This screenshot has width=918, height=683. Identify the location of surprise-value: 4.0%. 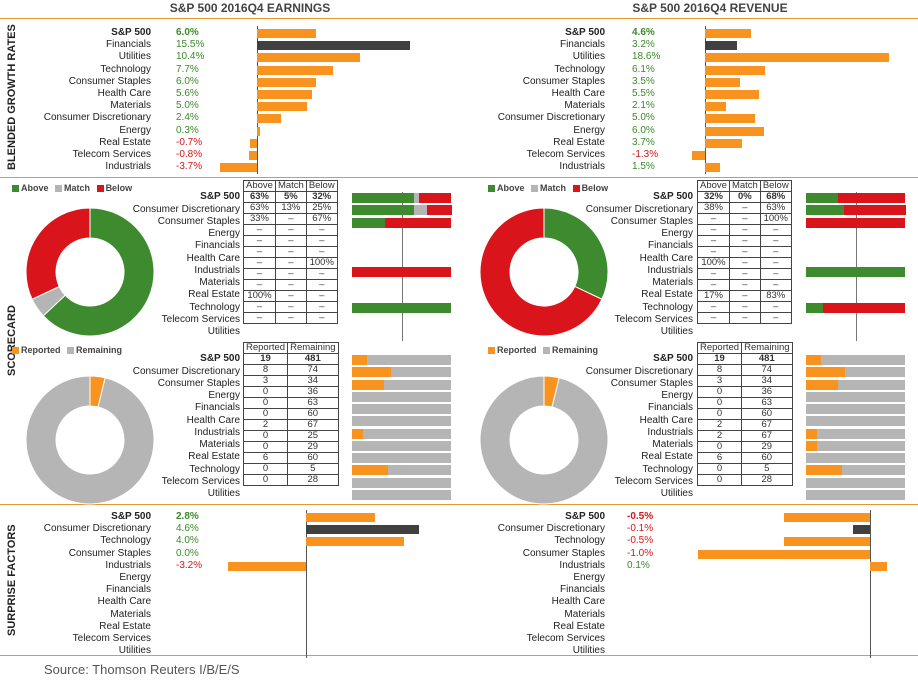
(187, 541).